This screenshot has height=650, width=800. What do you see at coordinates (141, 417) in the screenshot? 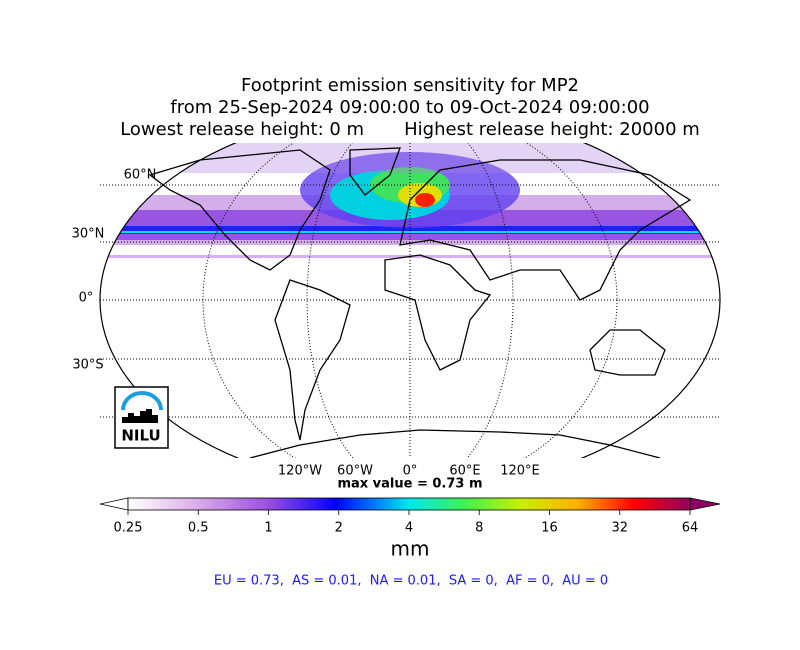
I see `logo: NILU` at bounding box center [141, 417].